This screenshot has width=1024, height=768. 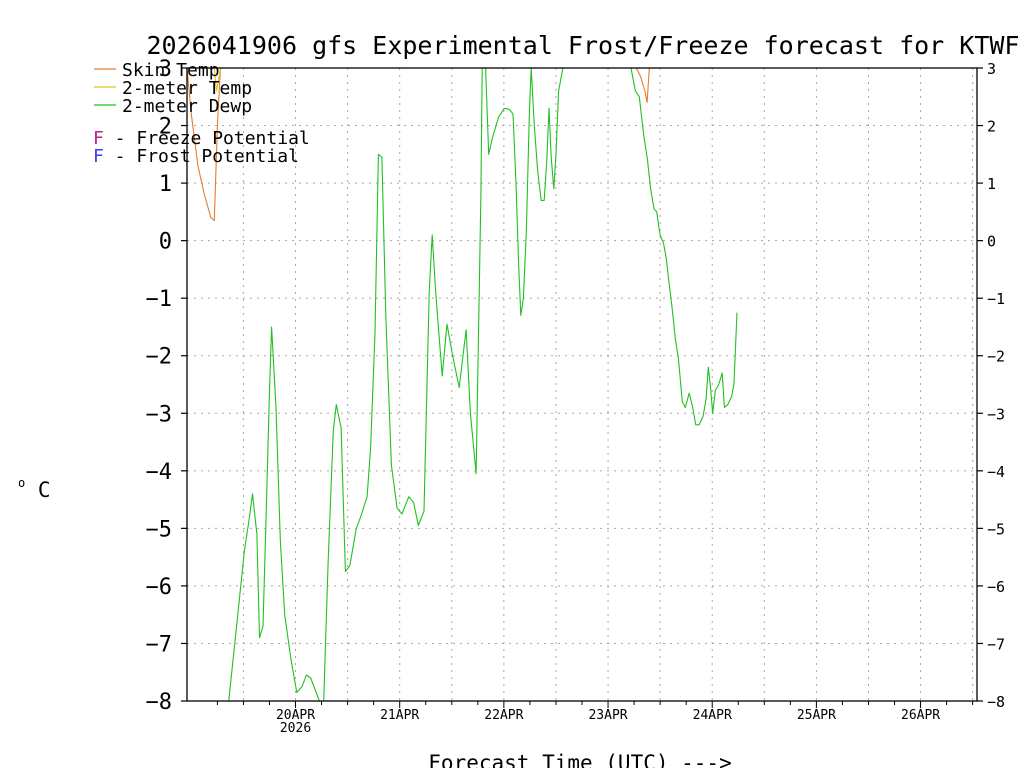 I want to click on series-skin-temp, so click(x=418, y=145).